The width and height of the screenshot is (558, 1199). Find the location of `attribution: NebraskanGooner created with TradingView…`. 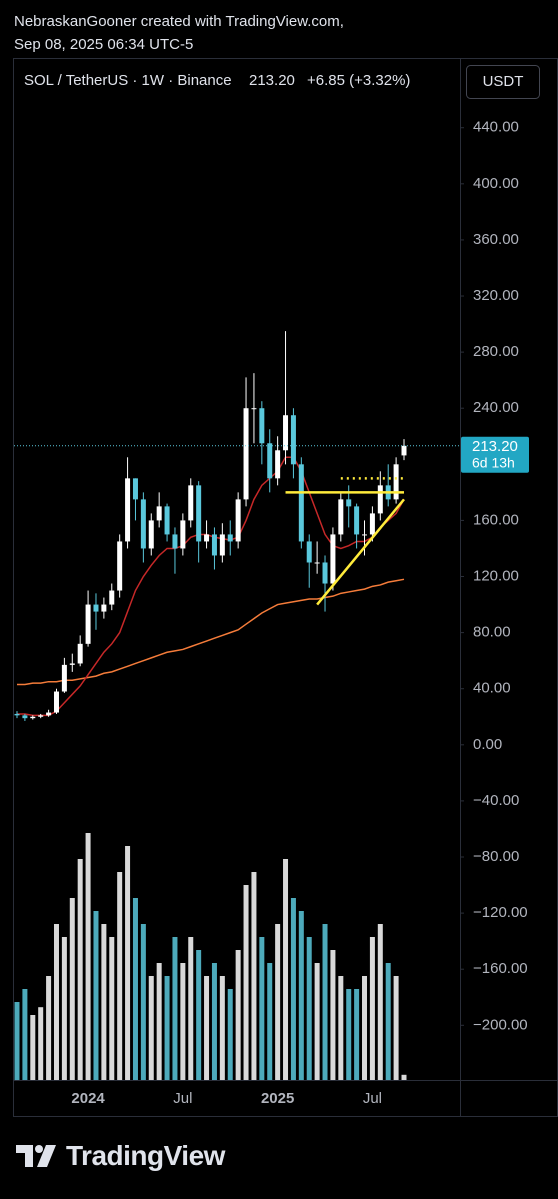

attribution: NebraskanGooner created with TradingView… is located at coordinates (179, 33).